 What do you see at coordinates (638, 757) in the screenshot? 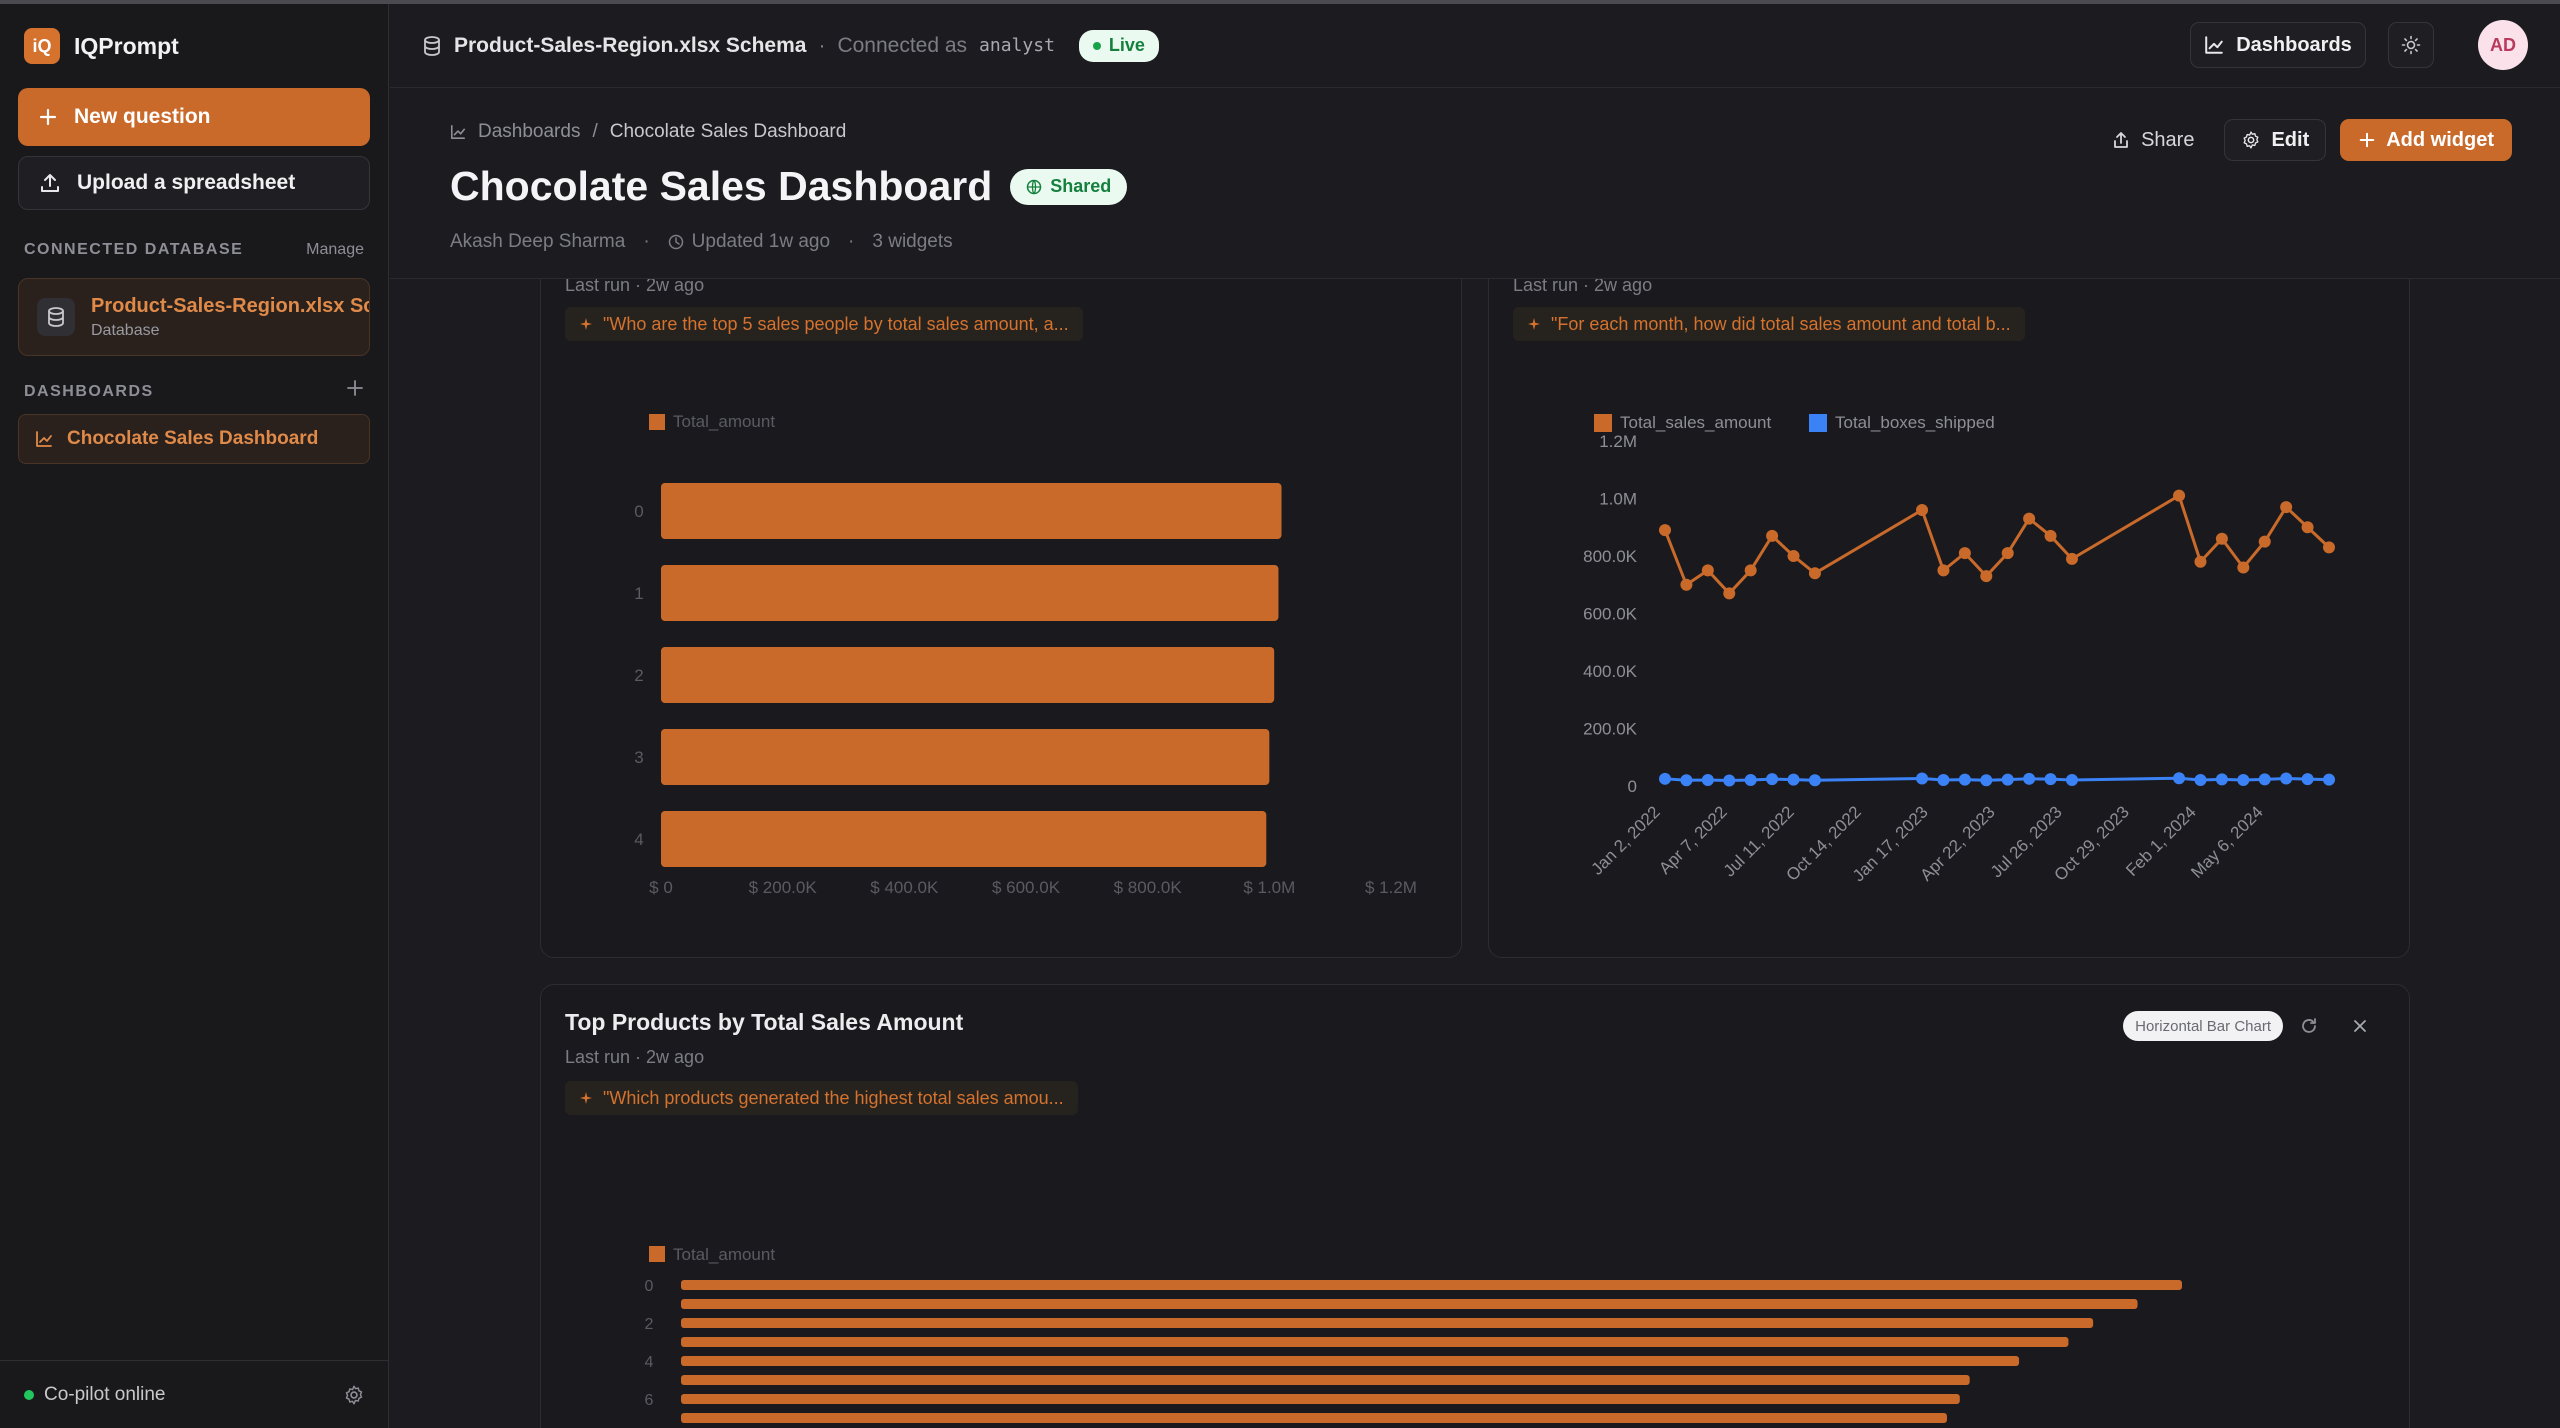
I see `y-tick-label: 3` at bounding box center [638, 757].